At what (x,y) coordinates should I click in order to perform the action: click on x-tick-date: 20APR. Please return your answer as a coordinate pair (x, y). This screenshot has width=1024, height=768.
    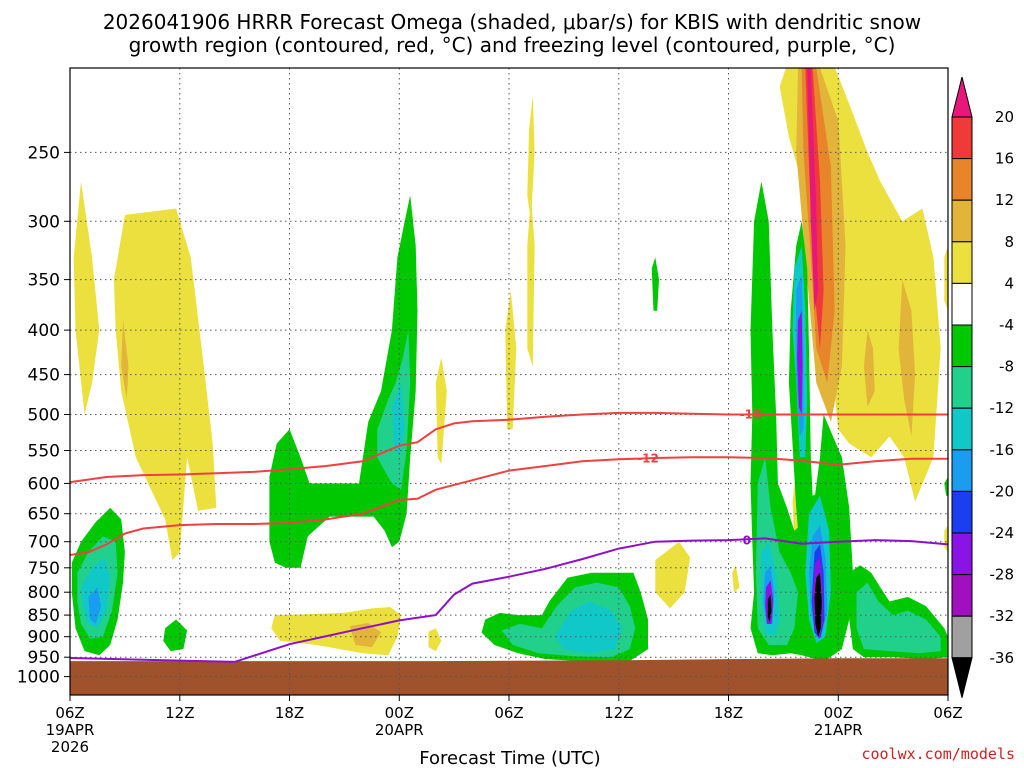
    Looking at the image, I should click on (399, 730).